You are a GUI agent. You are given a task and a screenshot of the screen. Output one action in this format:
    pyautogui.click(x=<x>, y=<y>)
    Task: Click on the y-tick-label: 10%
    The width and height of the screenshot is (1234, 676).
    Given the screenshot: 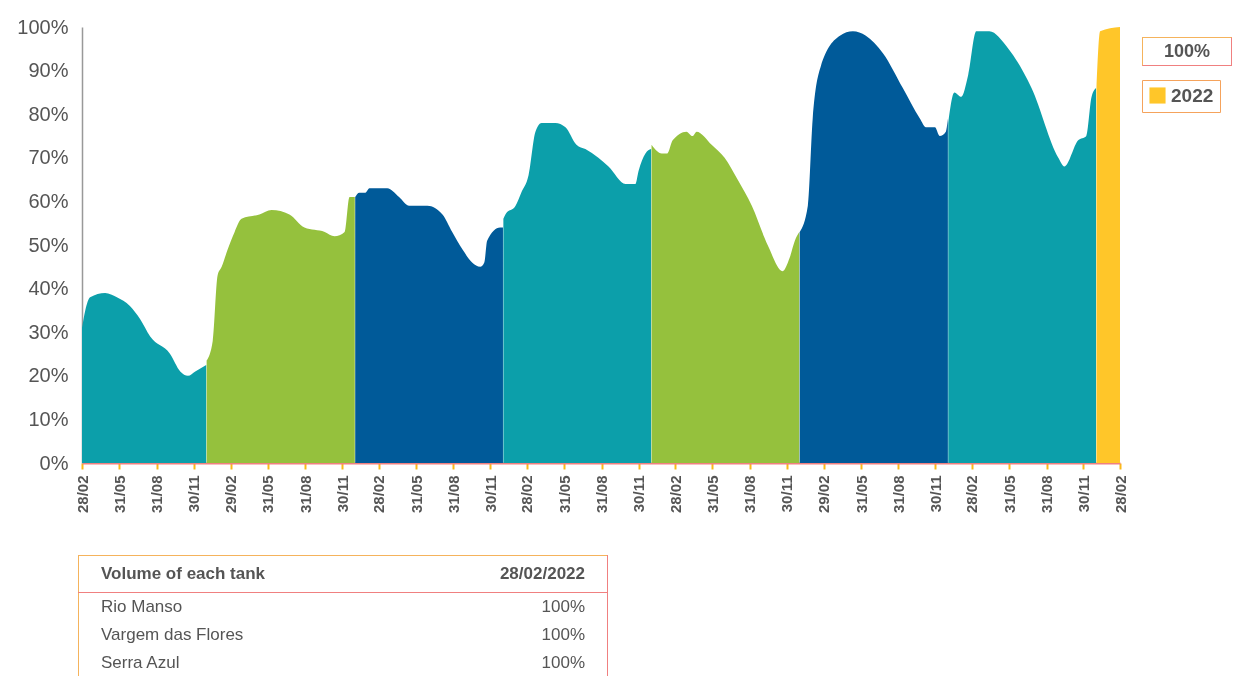 What is the action you would take?
    pyautogui.click(x=48, y=418)
    